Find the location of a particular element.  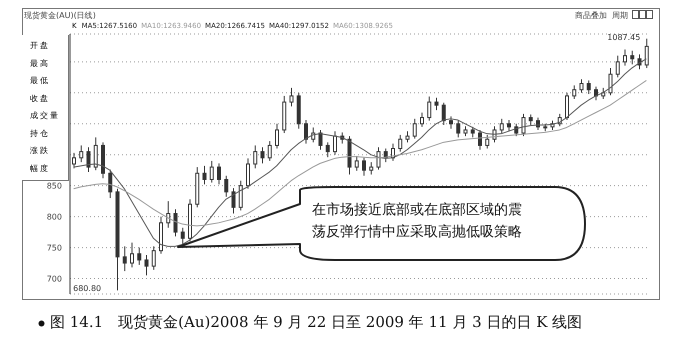

text: 幅度 is located at coordinates (40, 168).